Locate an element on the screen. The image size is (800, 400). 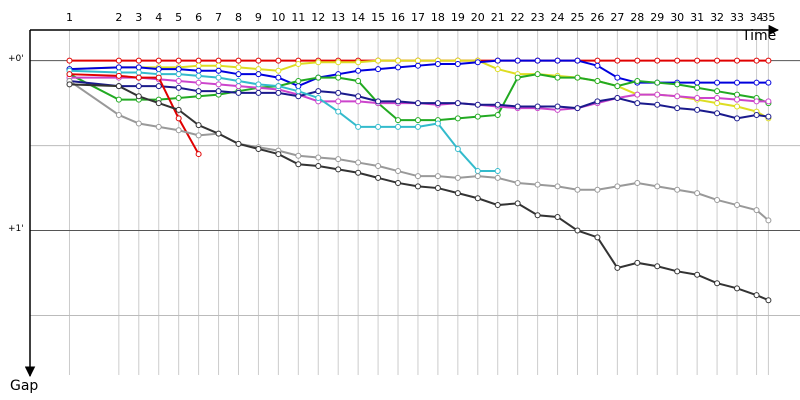
lap-label: 12 is located at coordinates (318, 17).